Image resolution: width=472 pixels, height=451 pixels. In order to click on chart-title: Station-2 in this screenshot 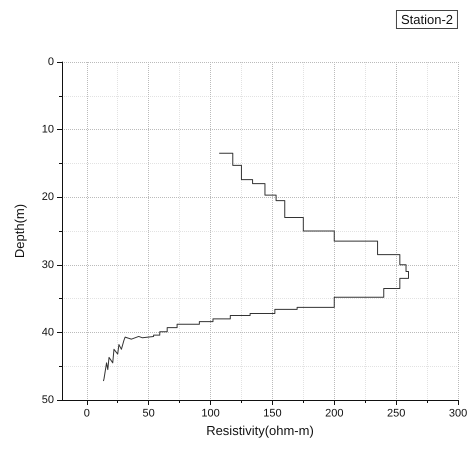, I will do `click(427, 19)`.